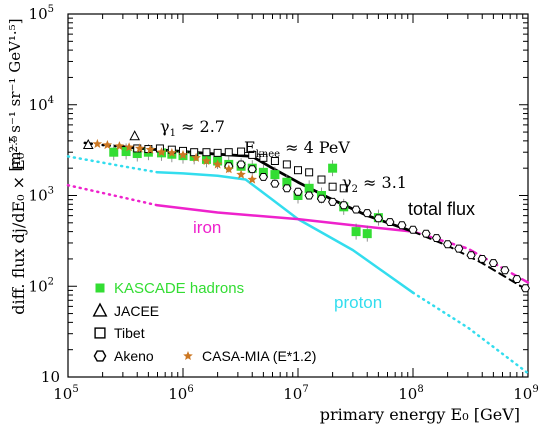 This screenshot has width=545, height=433. What do you see at coordinates (129, 333) in the screenshot?
I see `legend-label-tibet: Tibet` at bounding box center [129, 333].